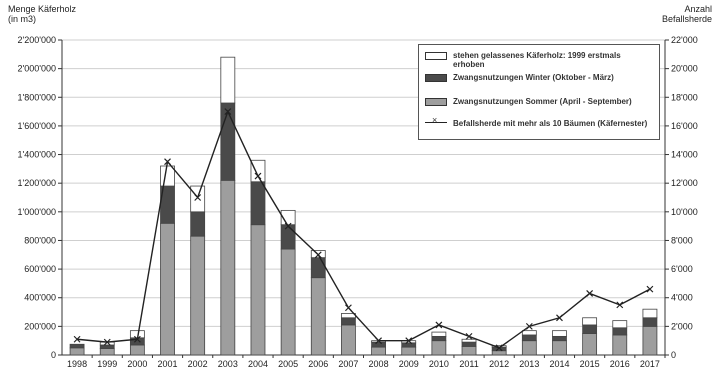 Image resolution: width=720 pixels, height=369 pixels. Describe the element at coordinates (436, 78) in the screenshot. I see `legend-swatch-winter` at that location.